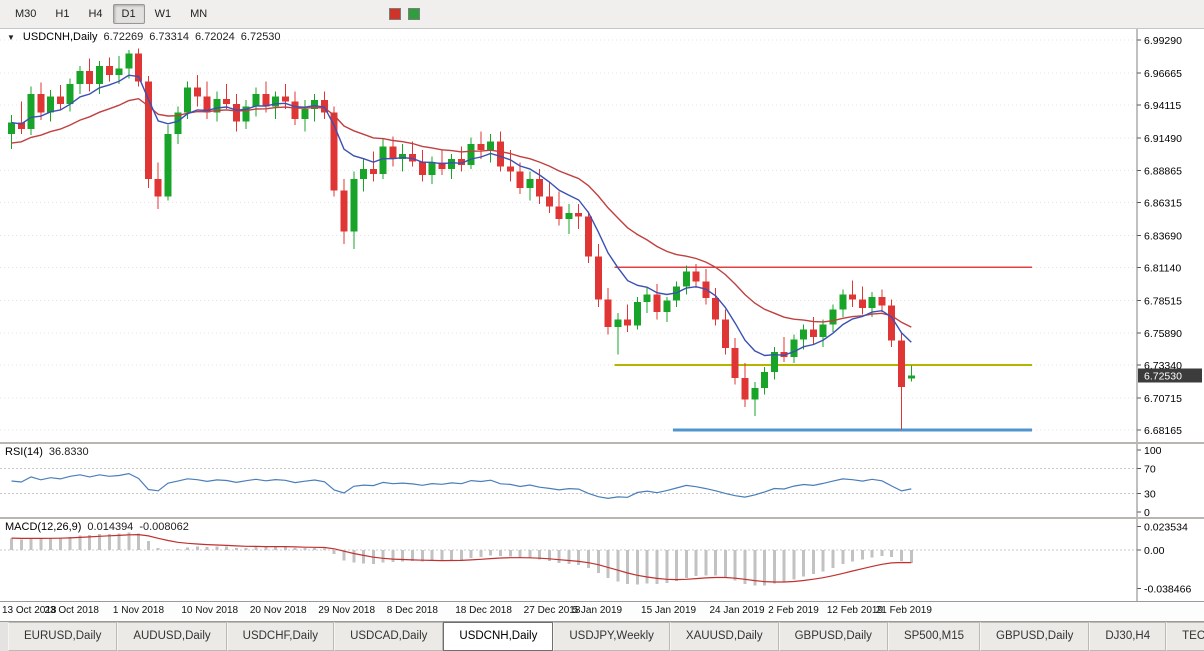 The width and height of the screenshot is (1204, 651). Describe the element at coordinates (1154, 551) in the screenshot. I see `svg-text: 0.00` at that location.